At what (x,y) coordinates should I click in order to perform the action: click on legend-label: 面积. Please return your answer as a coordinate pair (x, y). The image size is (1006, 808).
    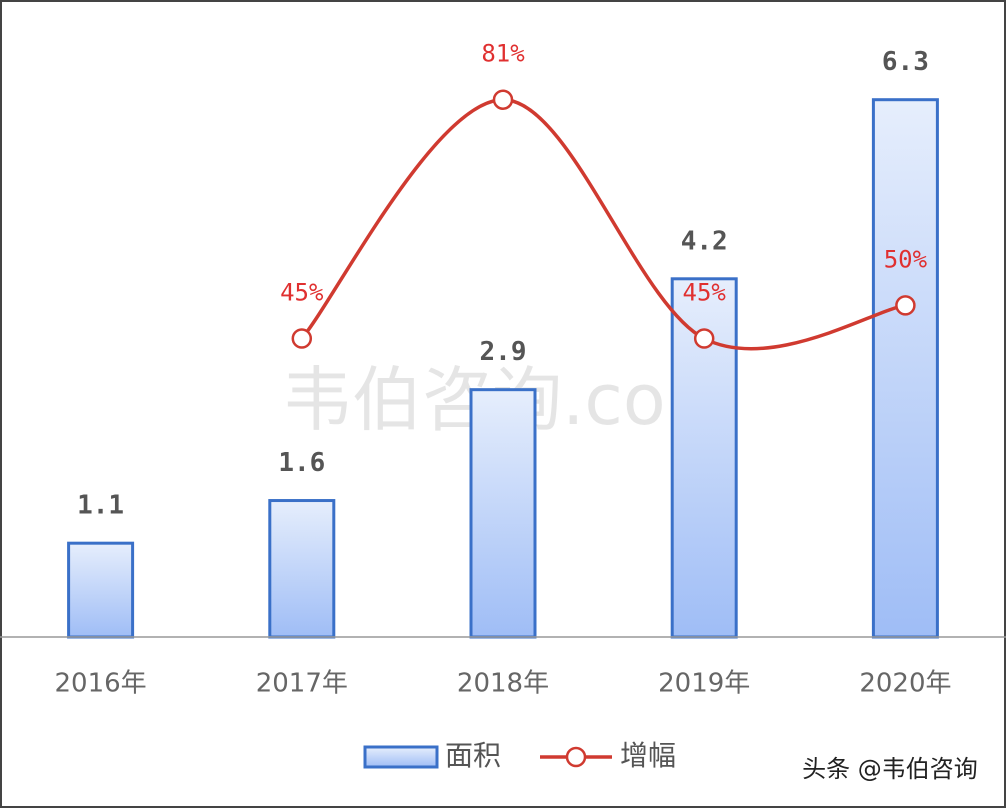
    Looking at the image, I should click on (473, 755).